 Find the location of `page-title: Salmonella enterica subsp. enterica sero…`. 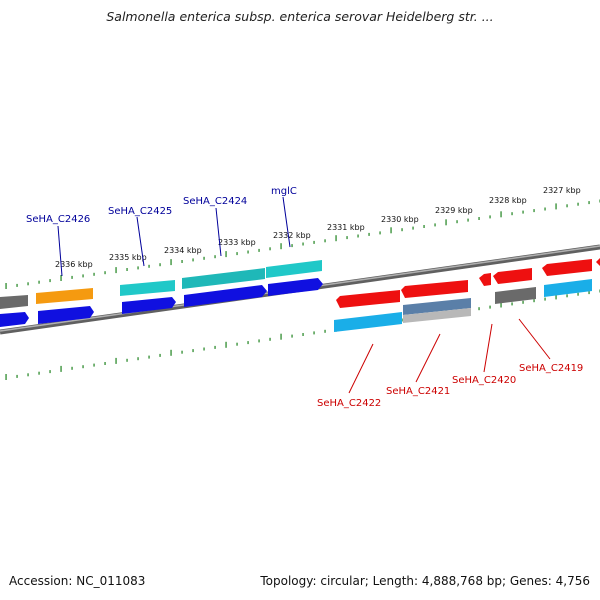

page-title: Salmonella enterica subsp. enterica sero… is located at coordinates (300, 16).